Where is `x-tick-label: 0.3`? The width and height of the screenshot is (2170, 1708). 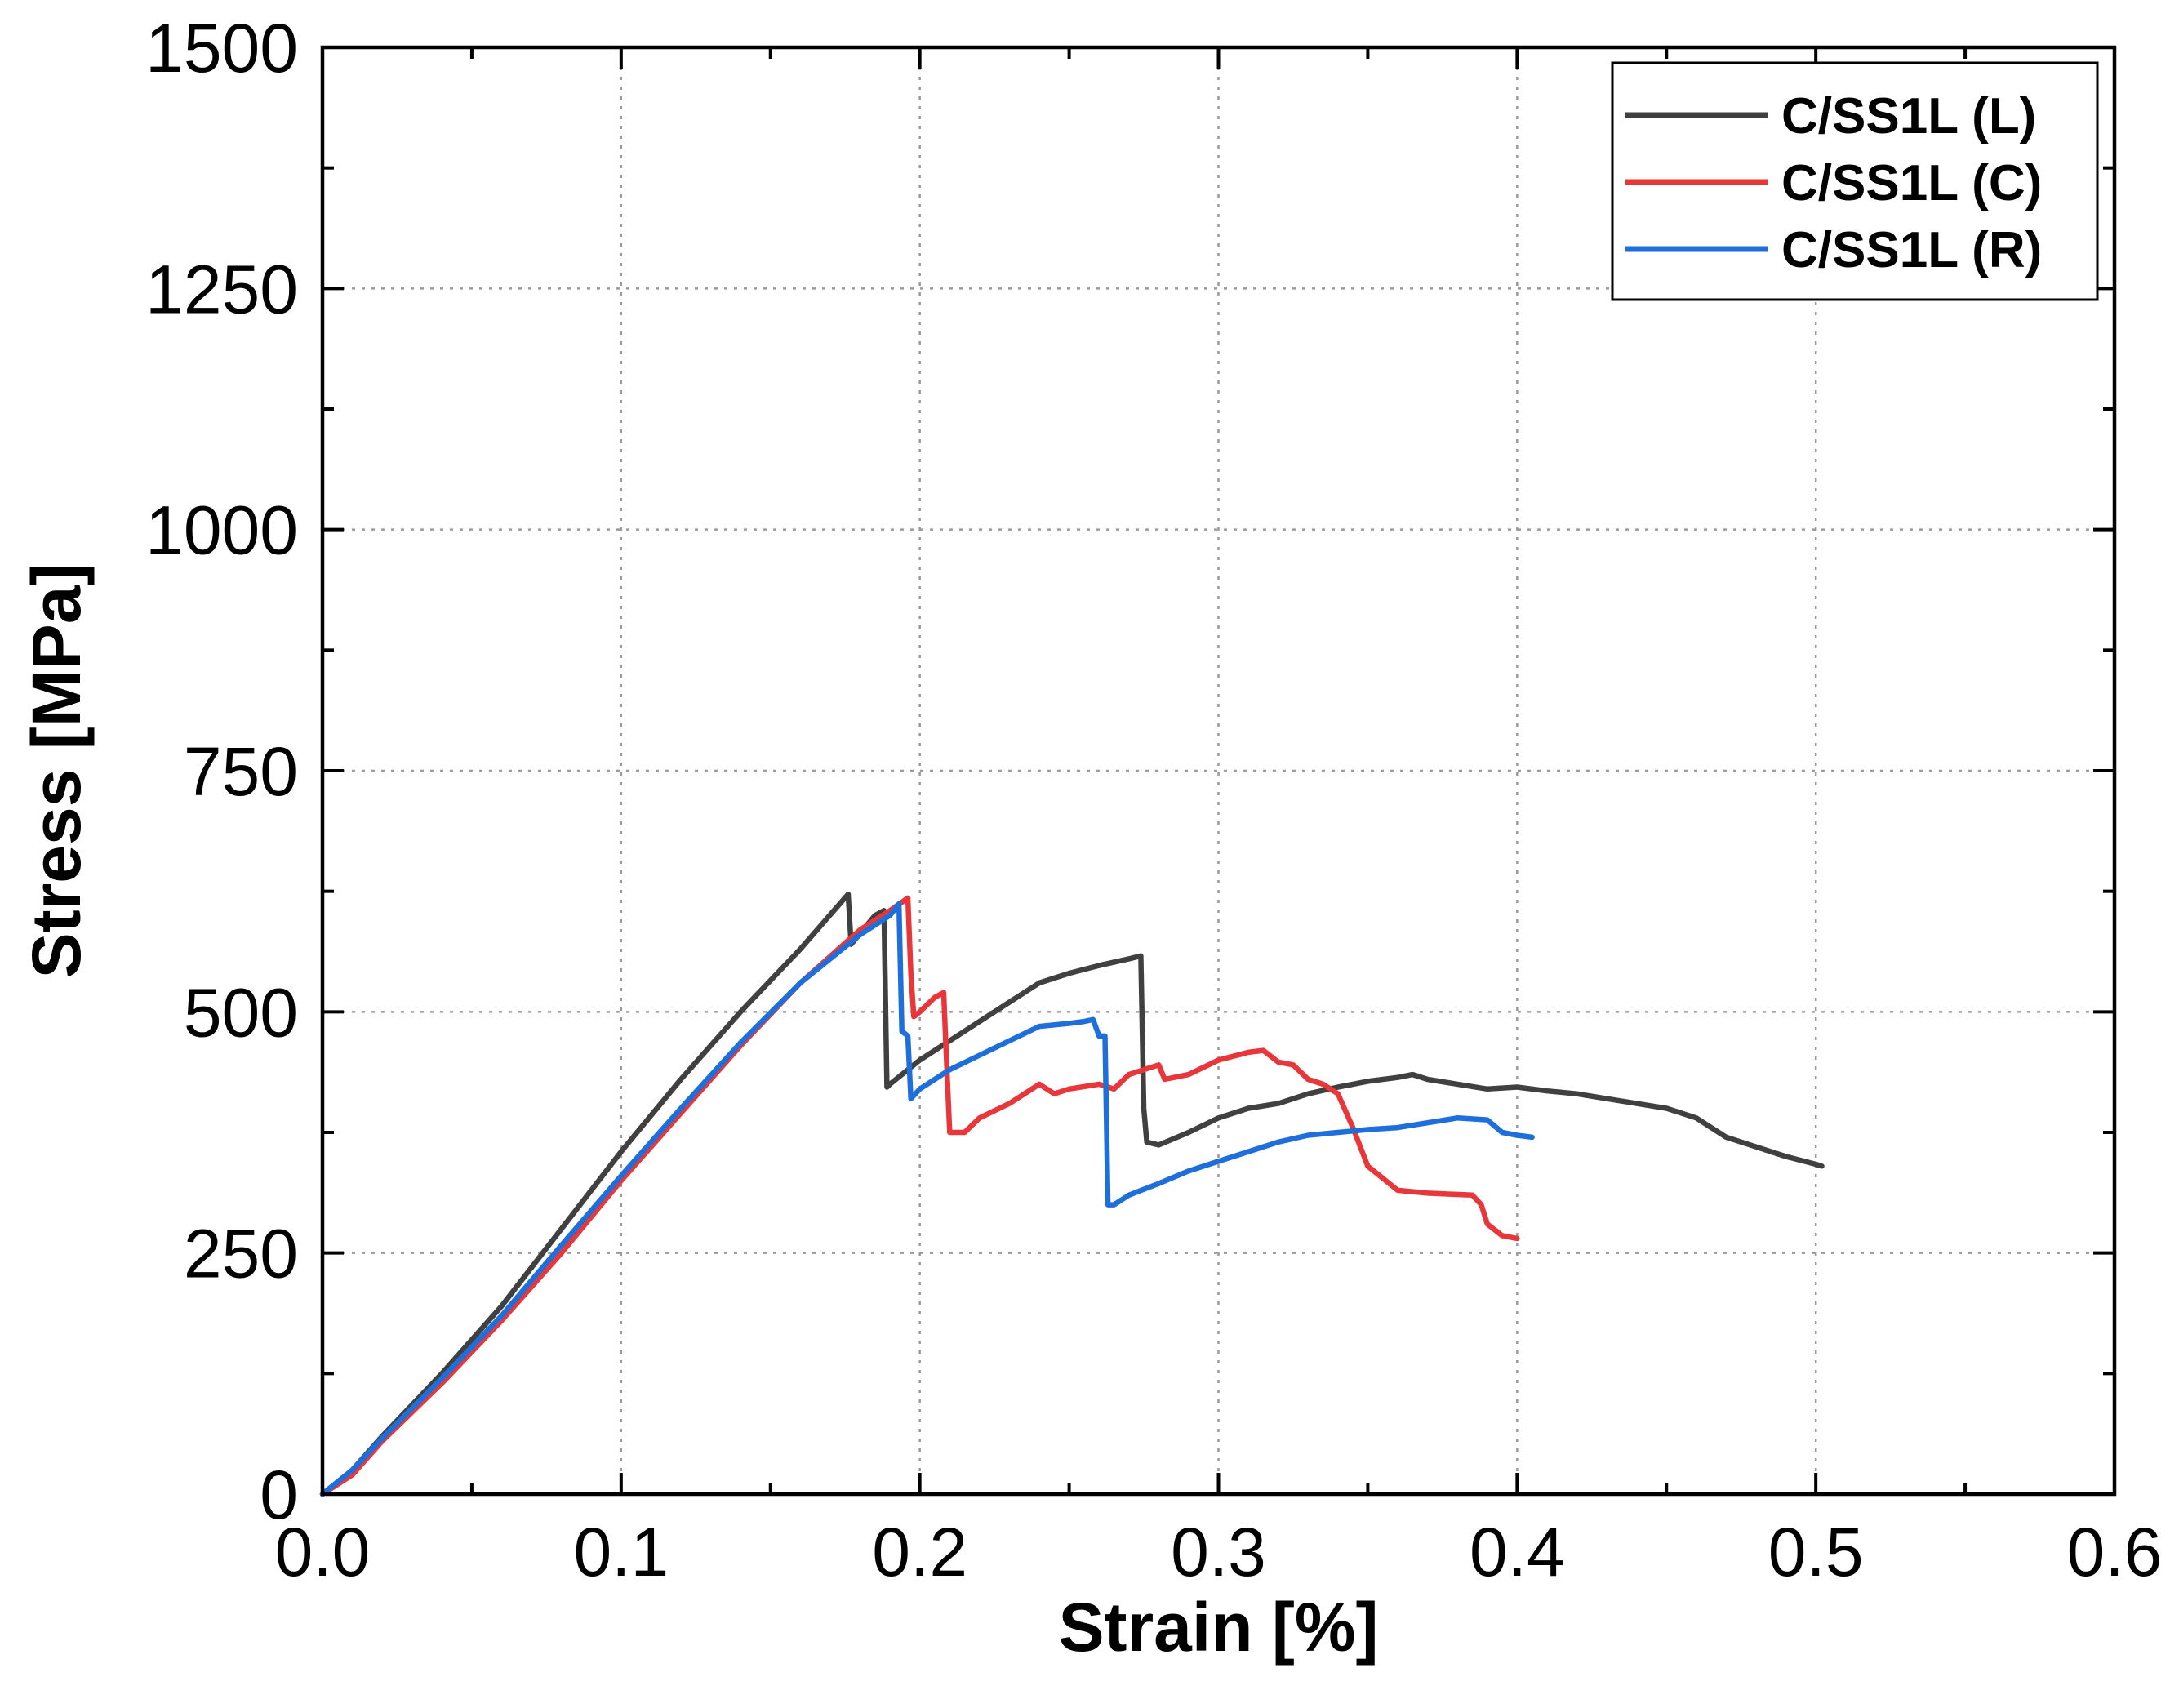
x-tick-label: 0.3 is located at coordinates (1218, 1552).